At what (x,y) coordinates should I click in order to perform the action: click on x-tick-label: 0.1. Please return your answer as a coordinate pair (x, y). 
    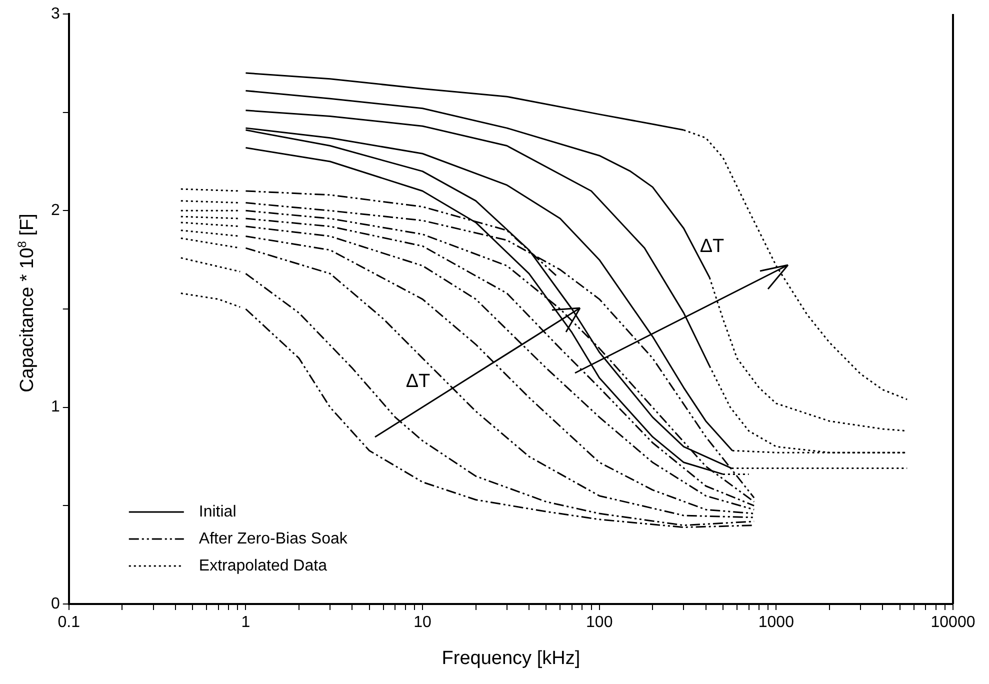
    Looking at the image, I should click on (69, 623).